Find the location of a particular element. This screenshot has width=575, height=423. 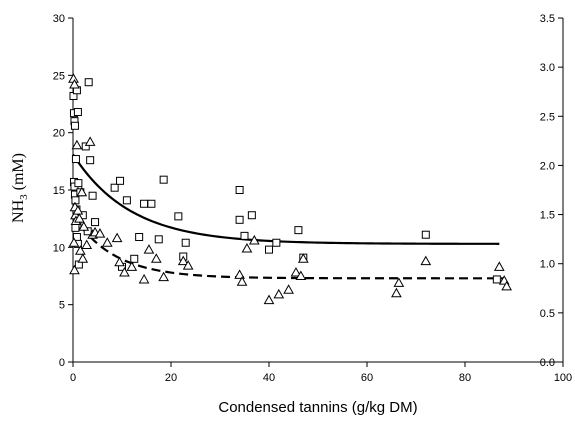

x-tick-label: 80 is located at coordinates (465, 378).